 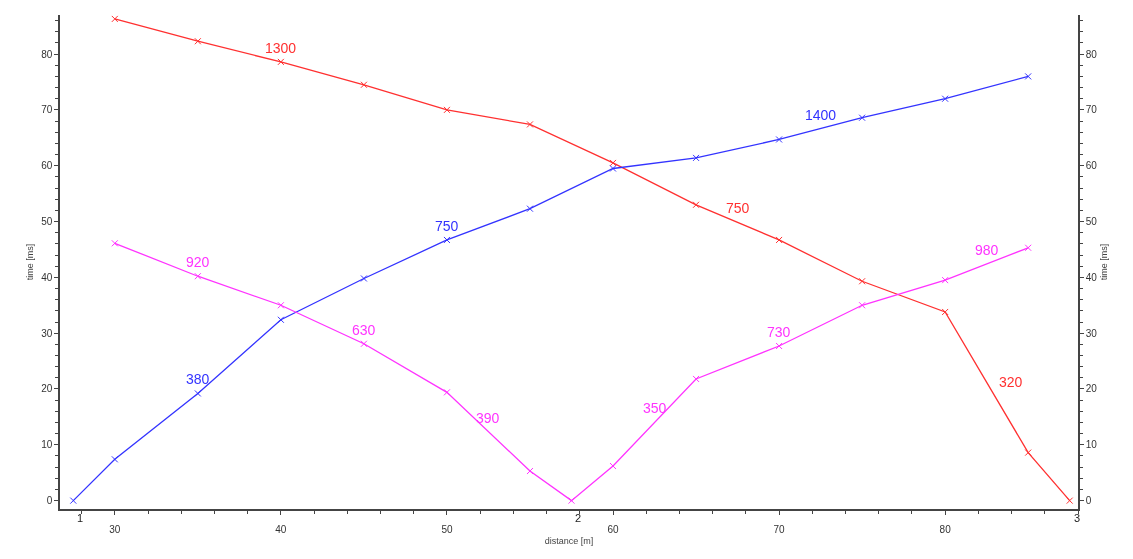 I want to click on y2-tick-label: 50, so click(x=1091, y=222).